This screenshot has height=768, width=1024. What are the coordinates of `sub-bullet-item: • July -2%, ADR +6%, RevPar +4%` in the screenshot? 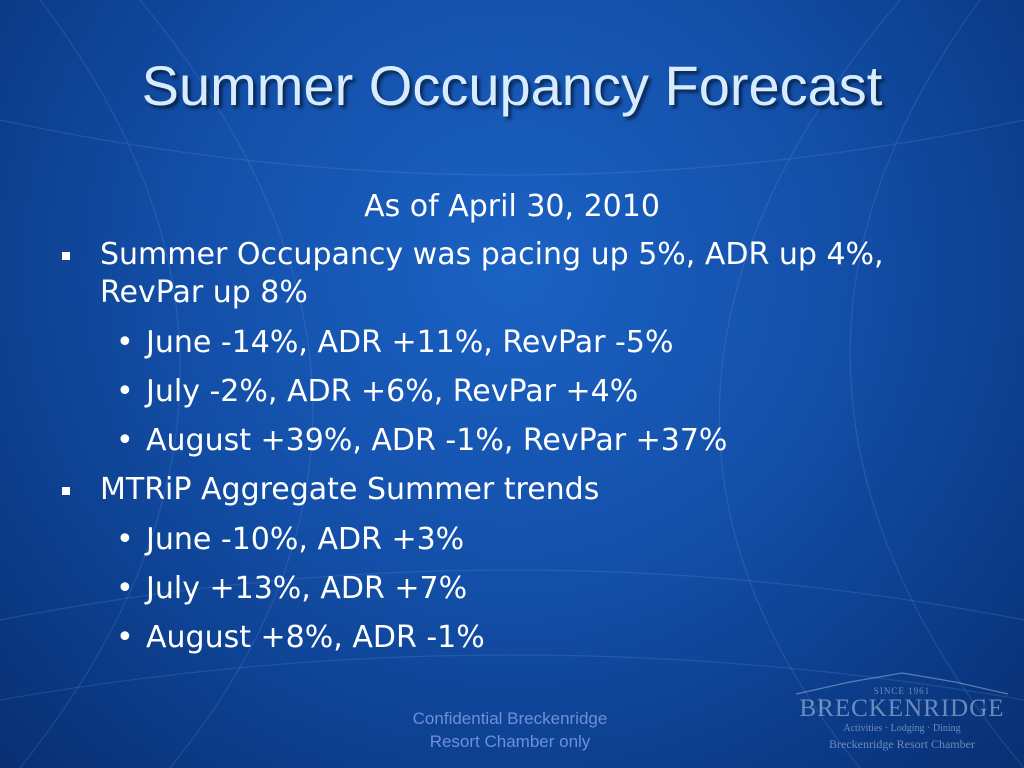 It's located at (512, 392).